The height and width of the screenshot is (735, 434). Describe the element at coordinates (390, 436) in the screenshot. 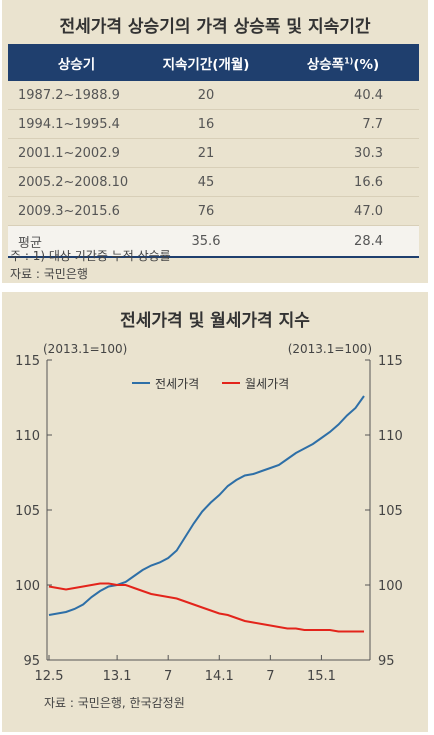

I see `y-right-tick-label: 110` at that location.